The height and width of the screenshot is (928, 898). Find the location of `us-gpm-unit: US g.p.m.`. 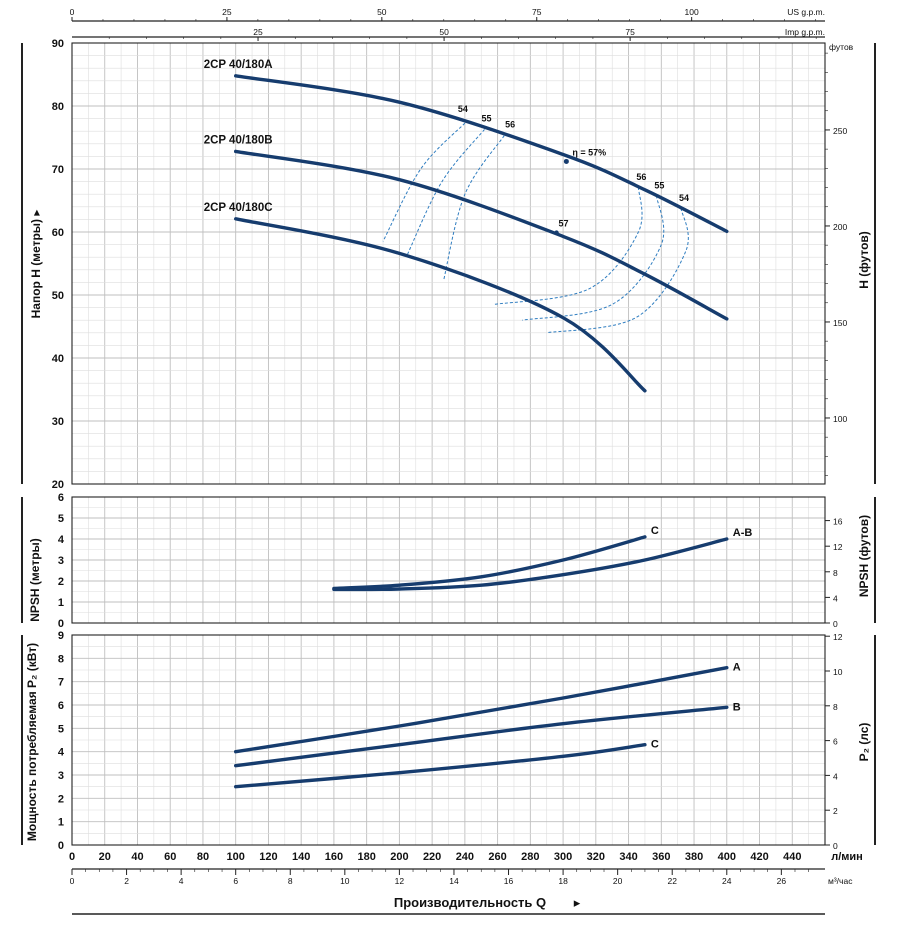

us-gpm-unit: US g.p.m. is located at coordinates (806, 12).